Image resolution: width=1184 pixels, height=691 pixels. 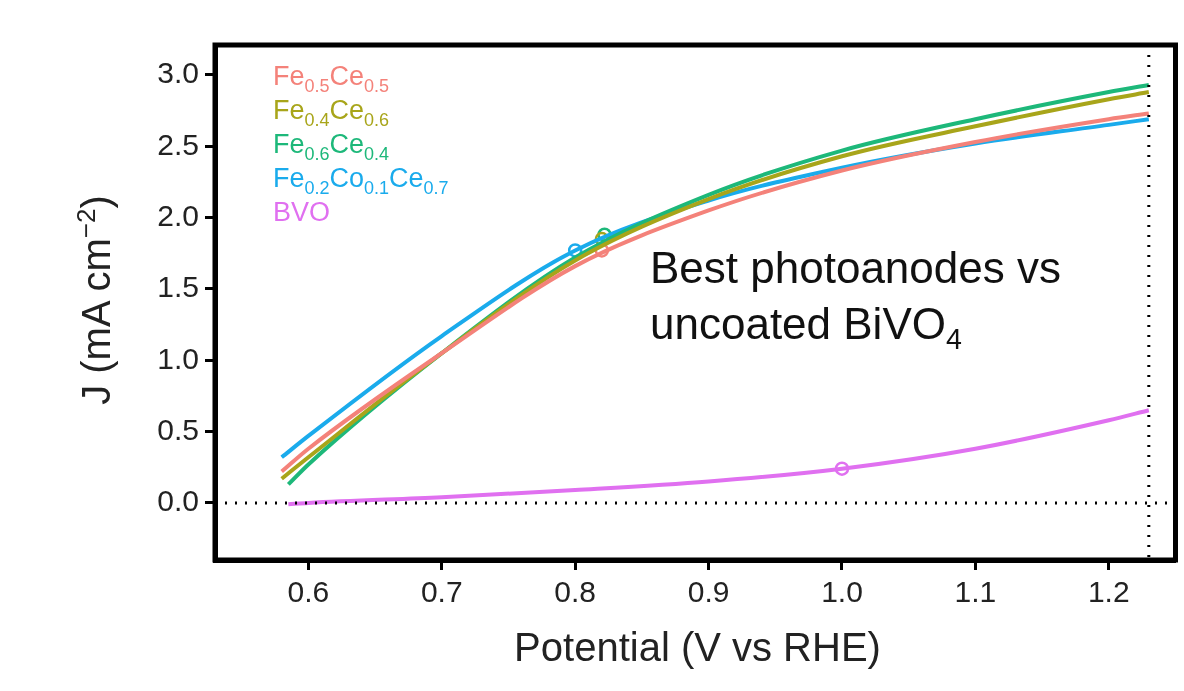 I want to click on x-axis-title: Potential (V vs RHE), so click(x=697, y=647).